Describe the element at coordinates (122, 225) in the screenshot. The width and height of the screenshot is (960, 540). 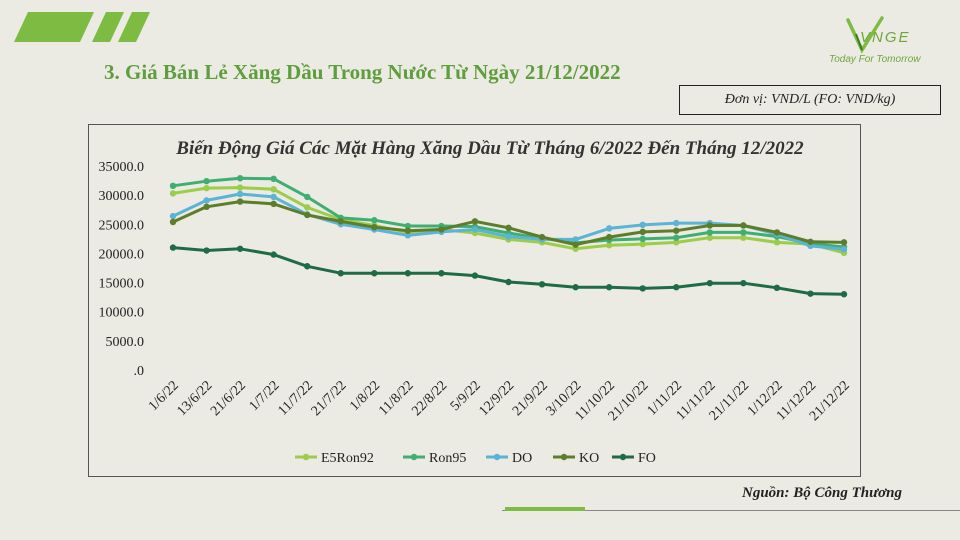
I see `y-tick-label: 25000.0` at that location.